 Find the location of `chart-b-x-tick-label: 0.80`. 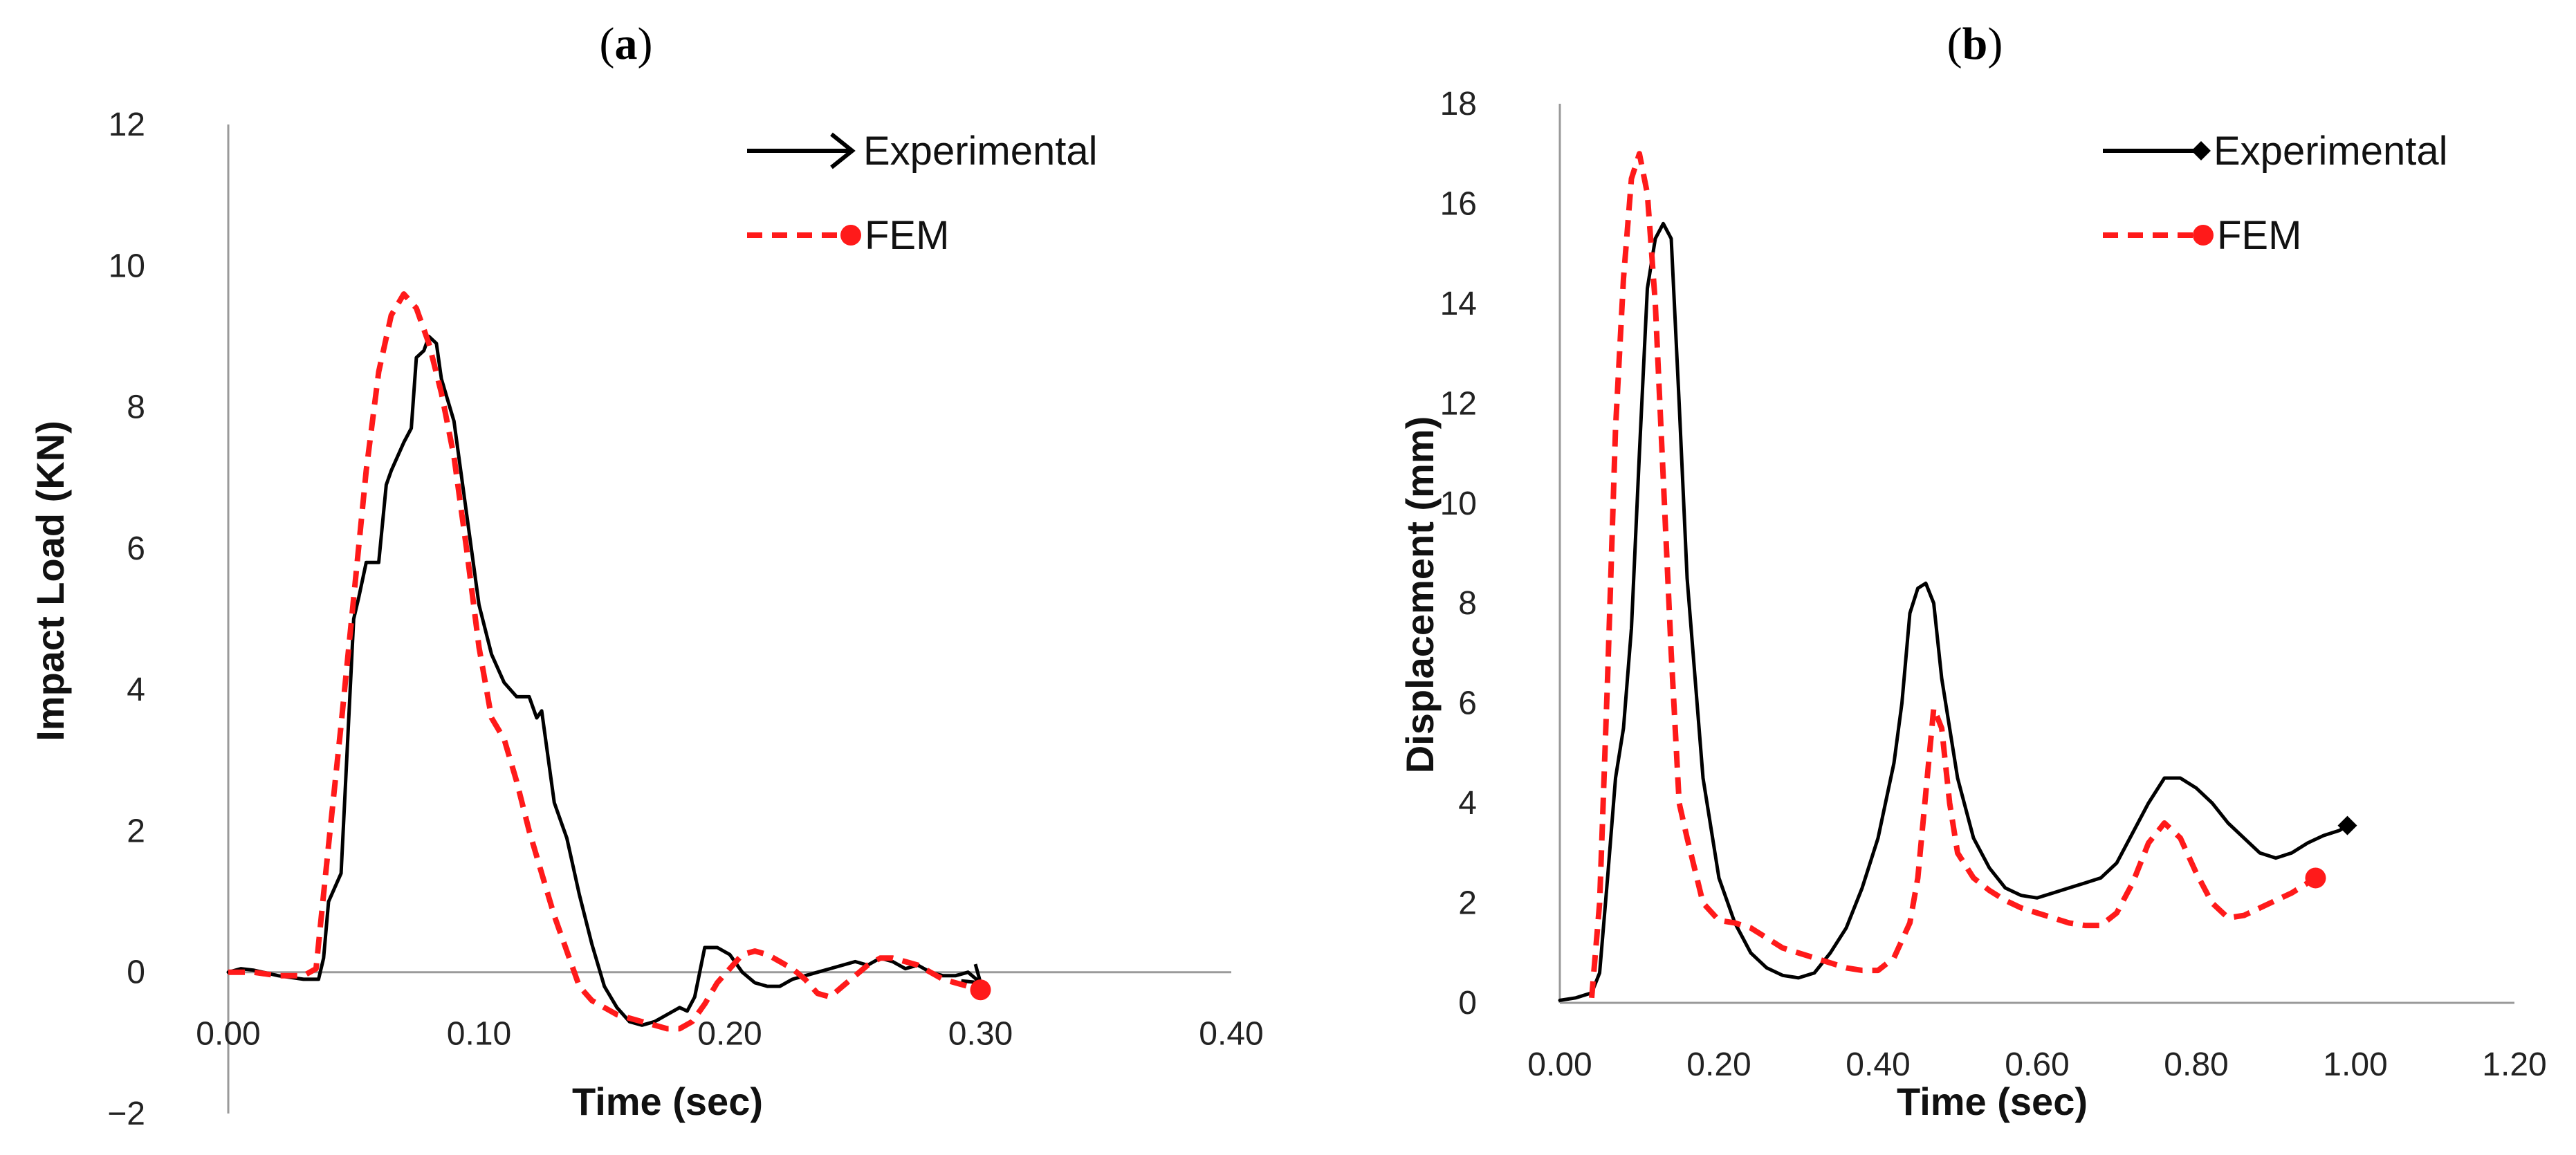

chart-b-x-tick-label: 0.80 is located at coordinates (2196, 1064).